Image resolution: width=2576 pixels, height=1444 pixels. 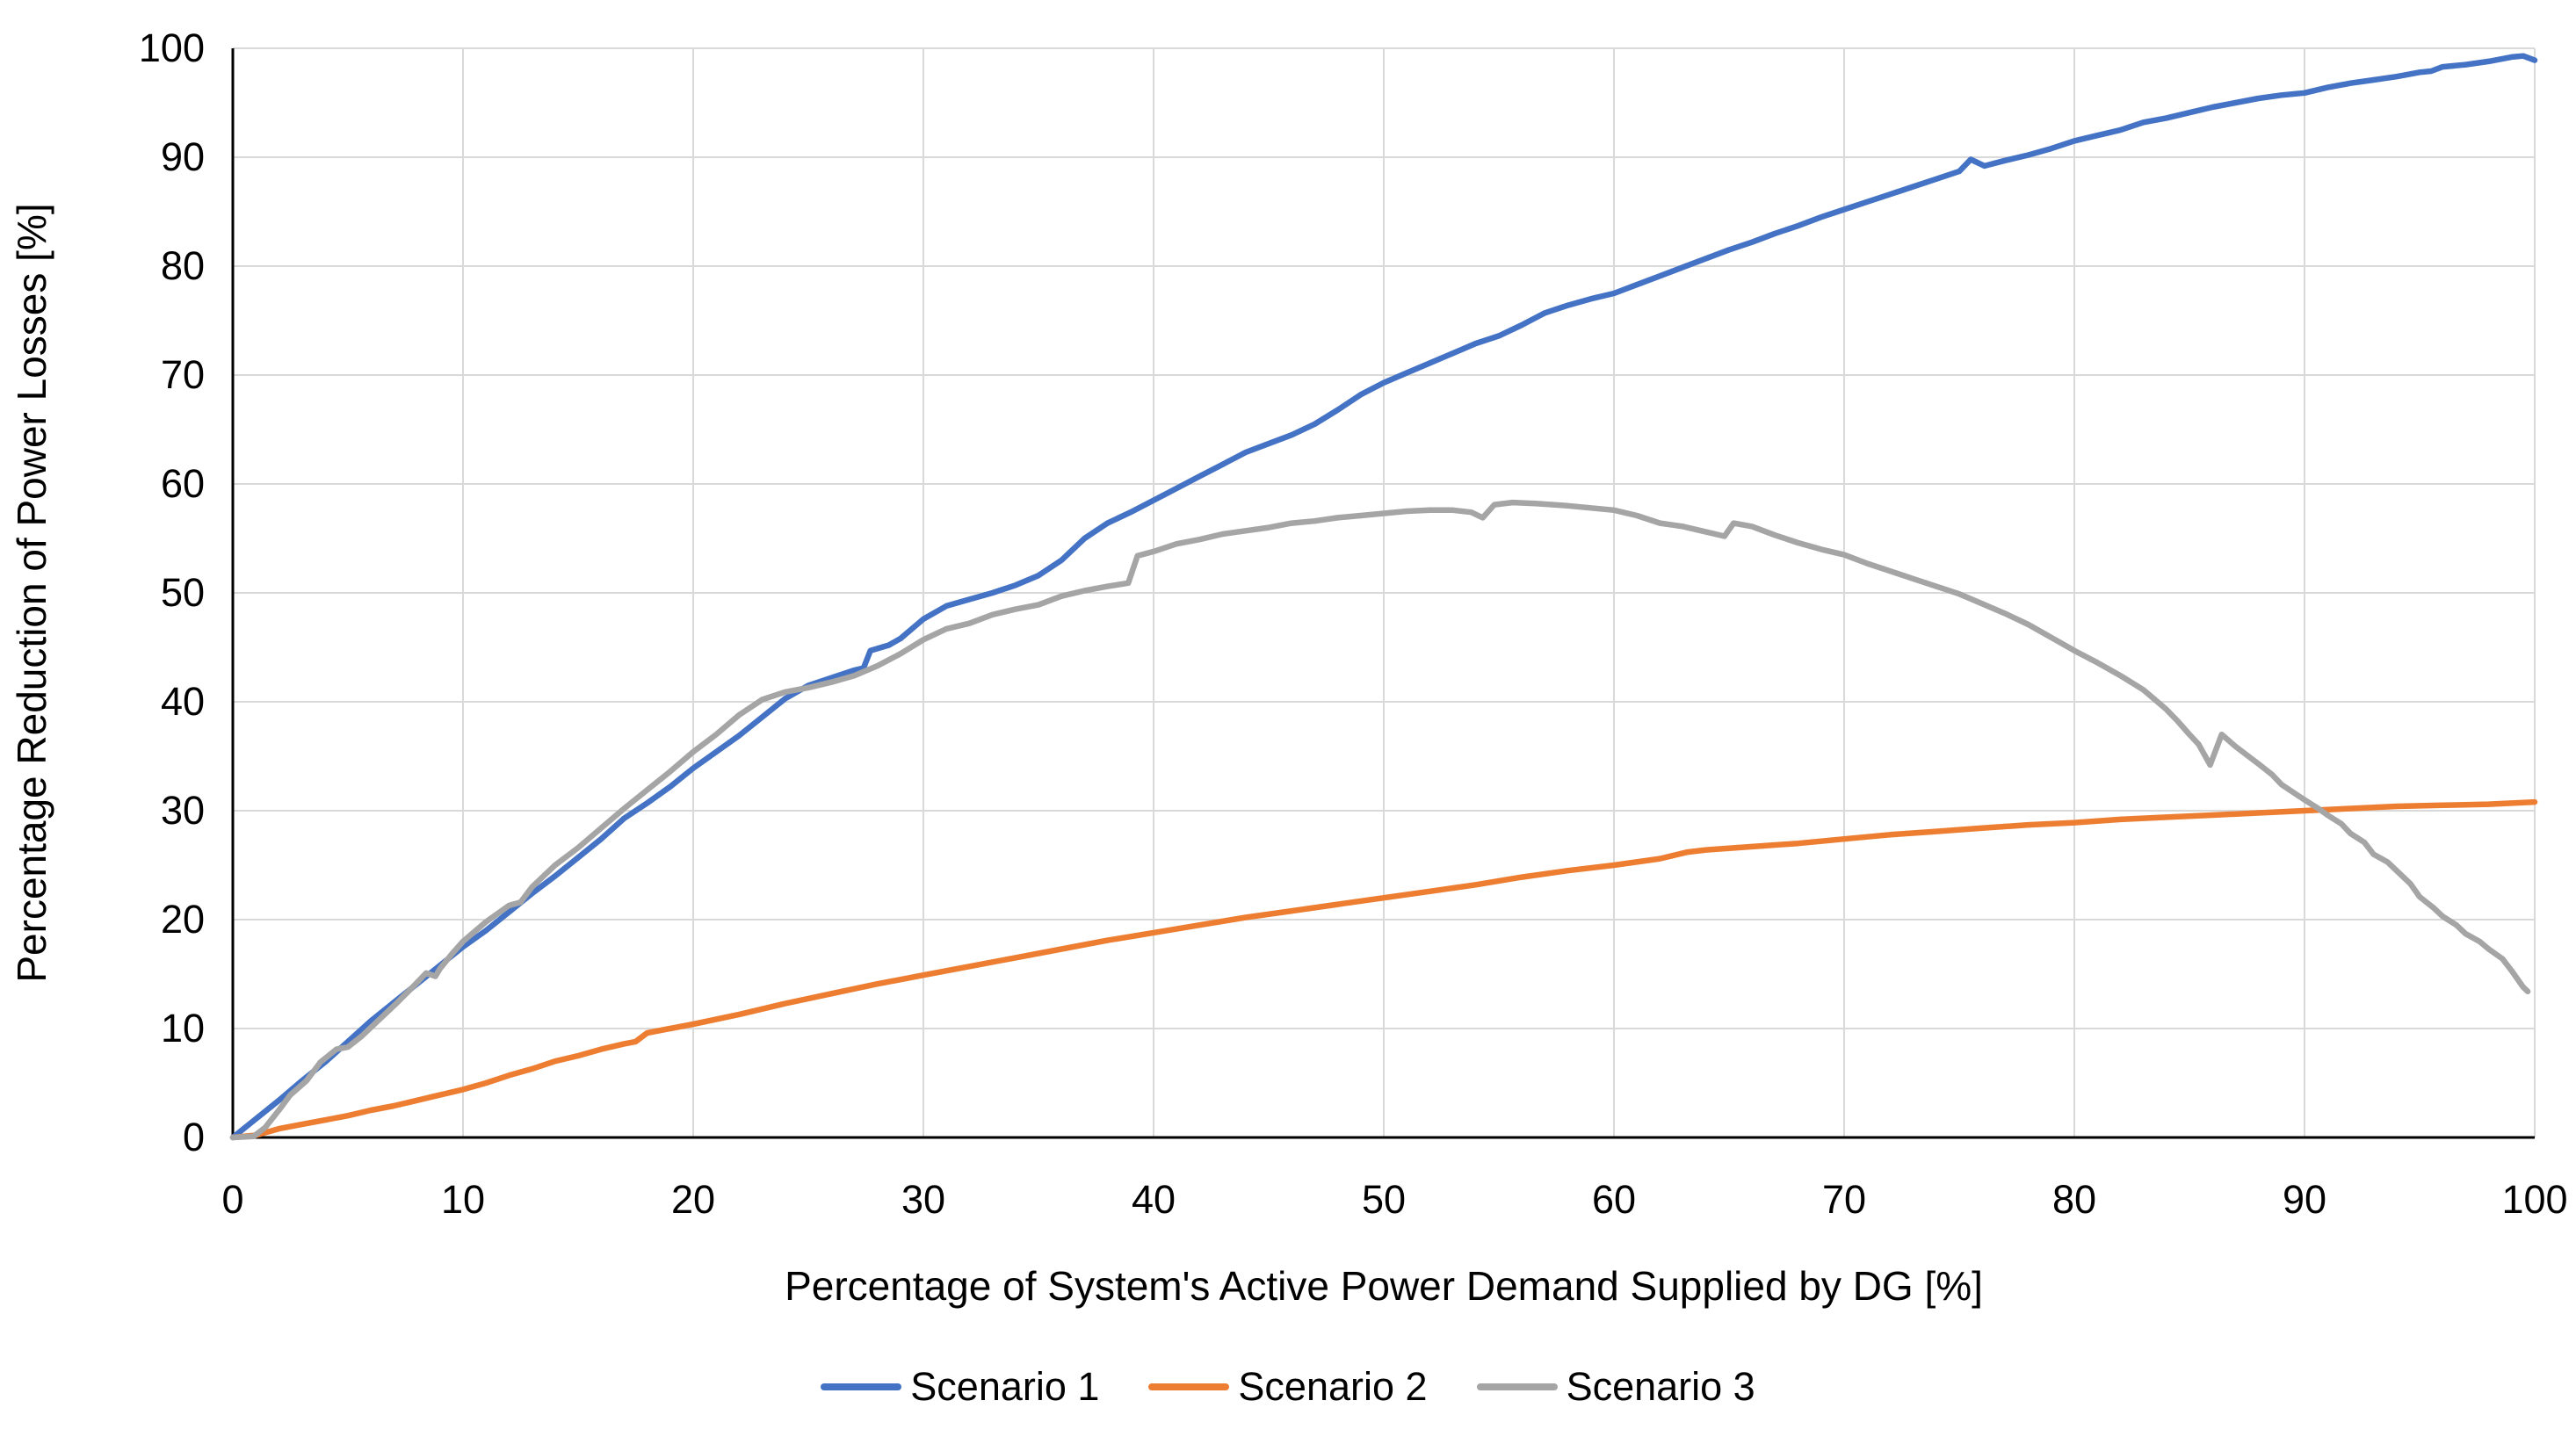 I want to click on y-tick-label: 40, so click(x=183, y=701).